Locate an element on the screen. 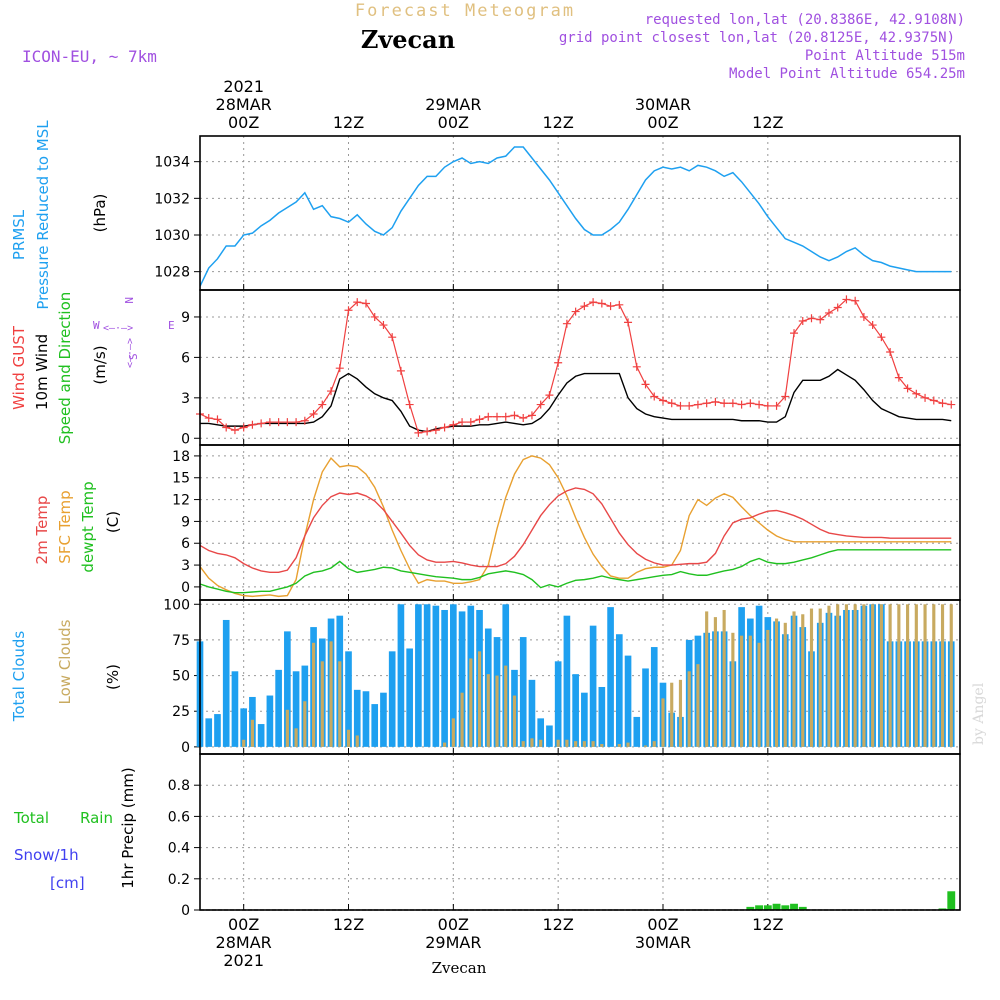 This screenshot has height=1000, width=1000. y-tick-label: 15 is located at coordinates (181, 479).